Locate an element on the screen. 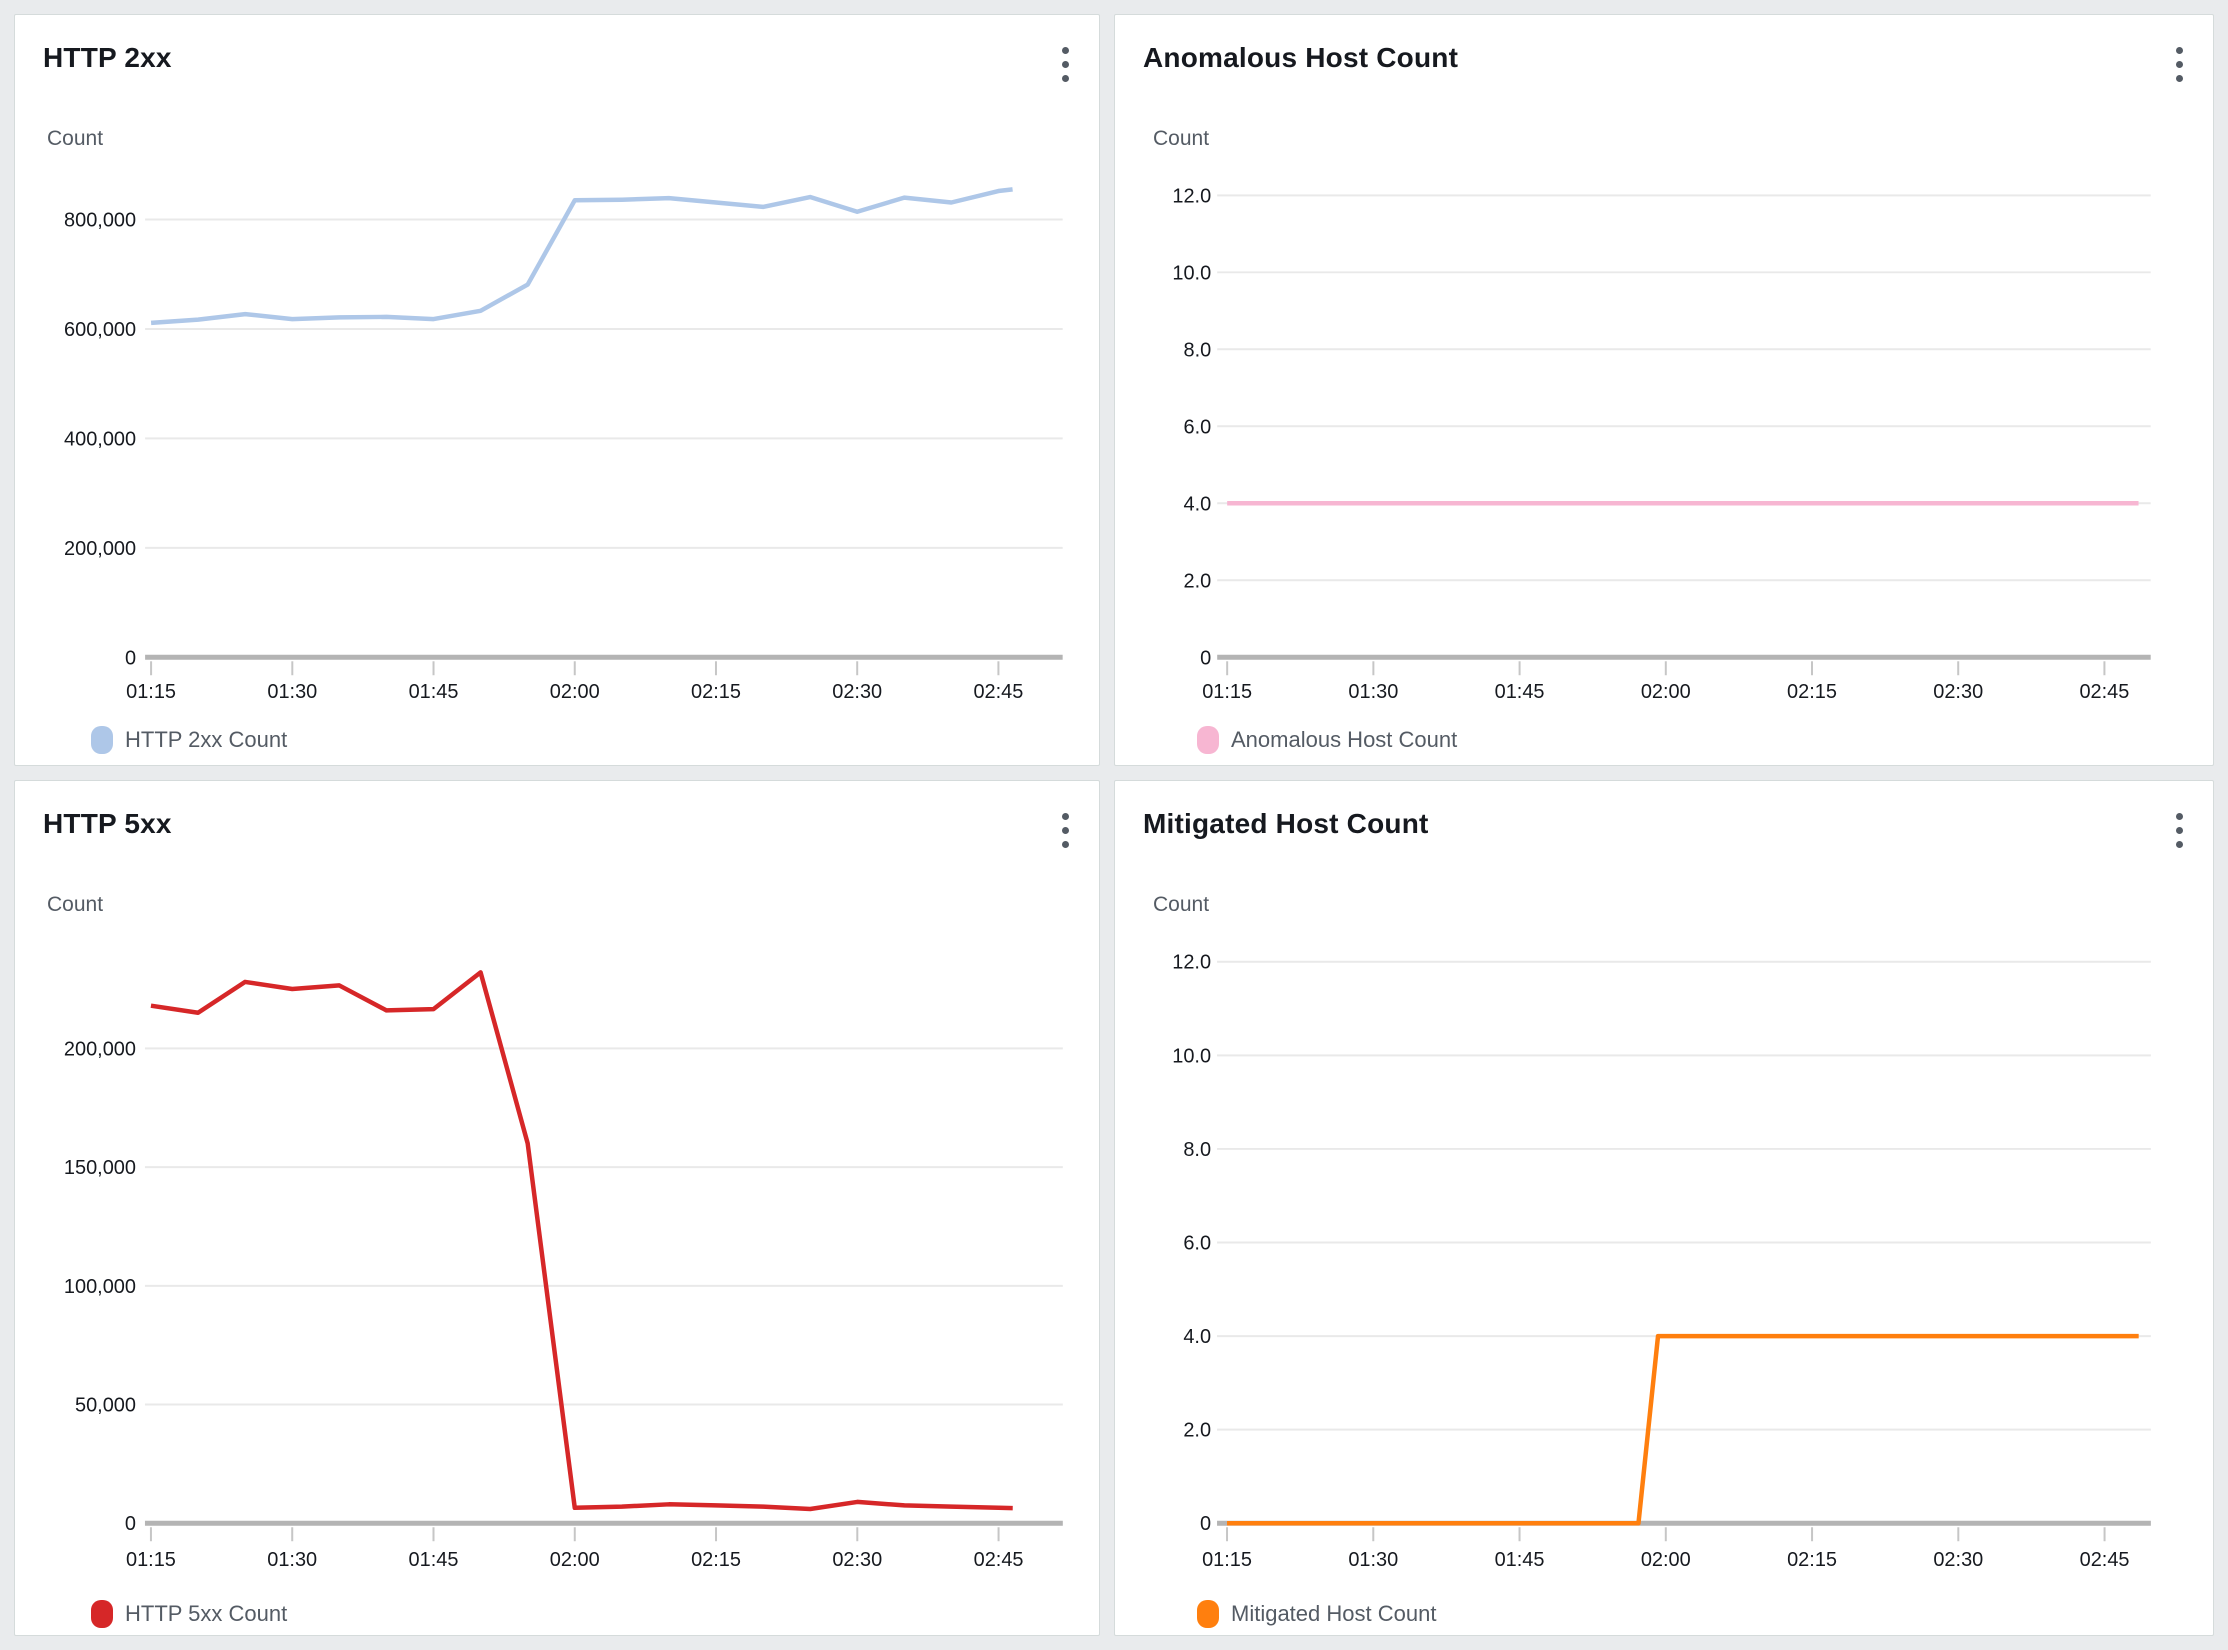 Image resolution: width=2228 pixels, height=1650 pixels. chart-title: Mitigated Host Count is located at coordinates (1286, 823).